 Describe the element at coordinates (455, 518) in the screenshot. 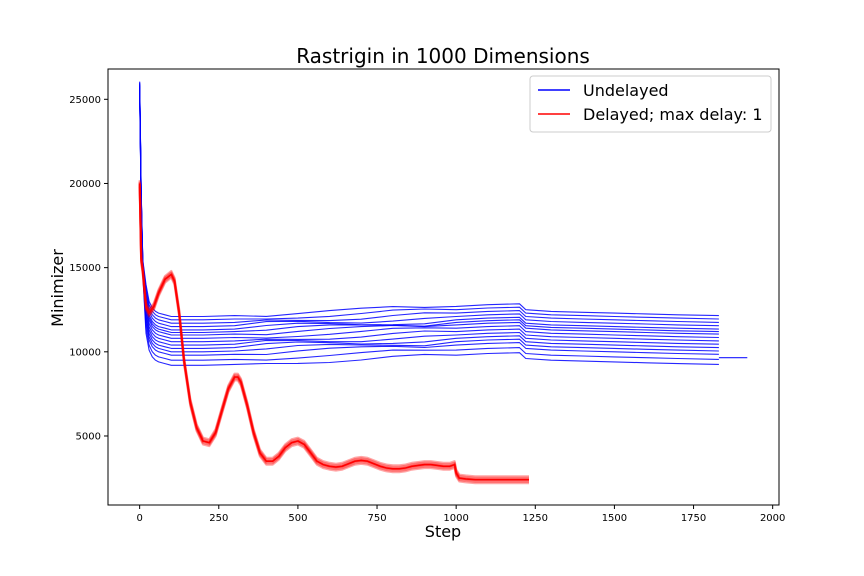

I see `x-tick-label: 1000` at that location.